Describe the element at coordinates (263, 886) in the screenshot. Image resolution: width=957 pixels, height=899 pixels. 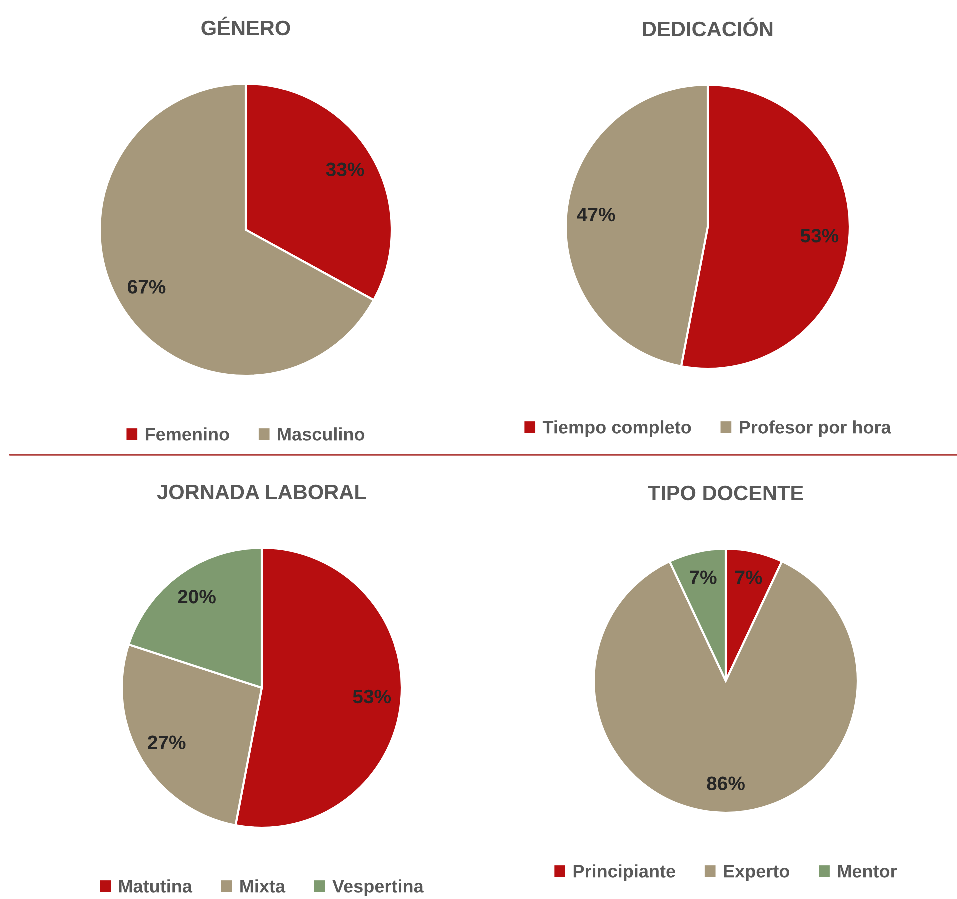
I see `legend-label: Mixta` at that location.